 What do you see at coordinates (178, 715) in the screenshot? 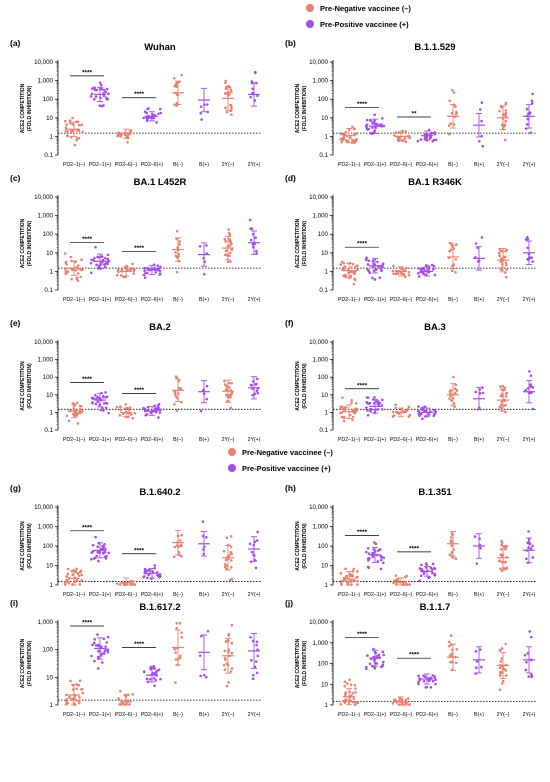
I see `x-tick-label: B(–)` at bounding box center [178, 715].